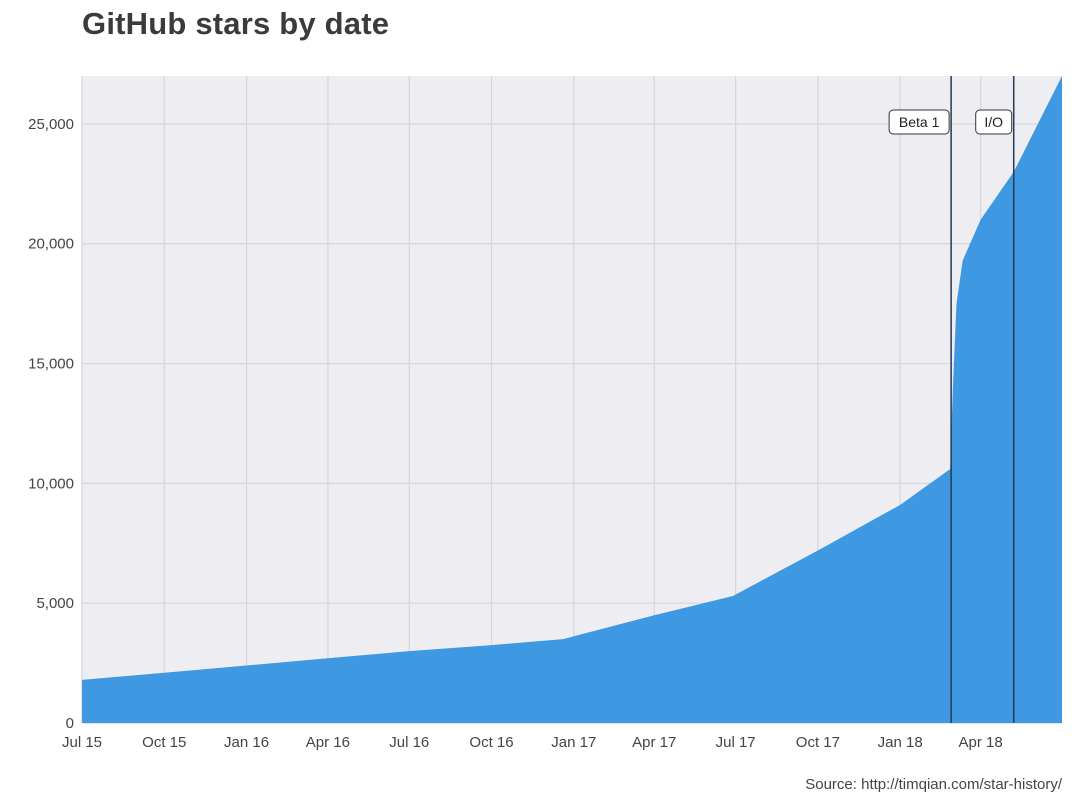  I want to click on y-tick-label: 25,000, so click(51, 124).